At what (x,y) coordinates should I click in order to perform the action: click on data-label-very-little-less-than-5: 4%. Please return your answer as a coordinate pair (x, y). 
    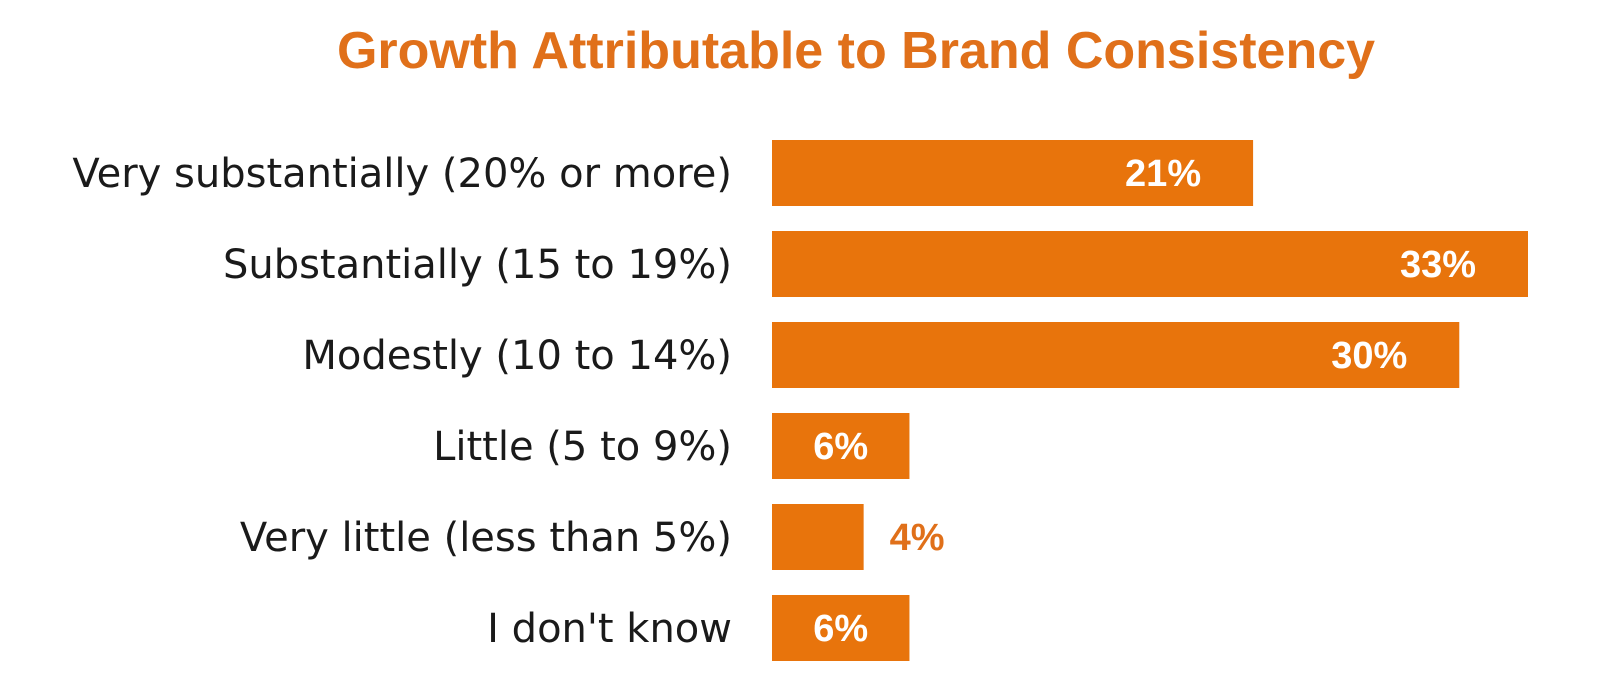
    Looking at the image, I should click on (917, 538).